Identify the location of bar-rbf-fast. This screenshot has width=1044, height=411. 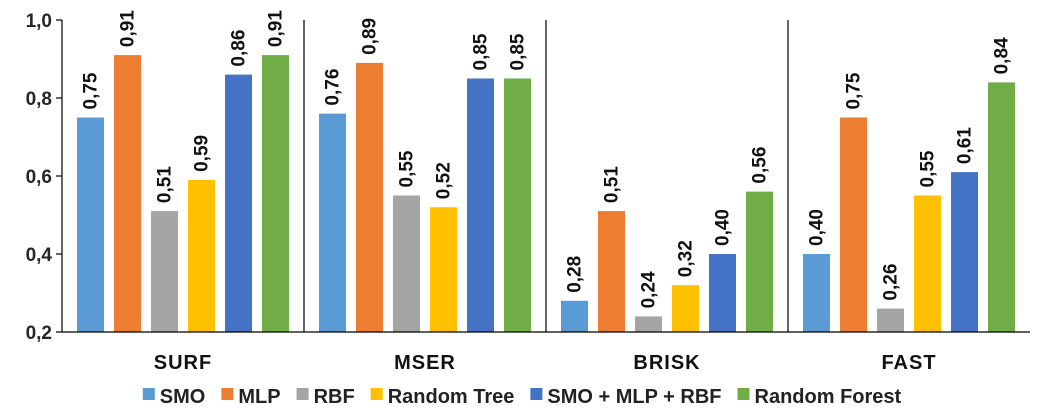
(890, 320).